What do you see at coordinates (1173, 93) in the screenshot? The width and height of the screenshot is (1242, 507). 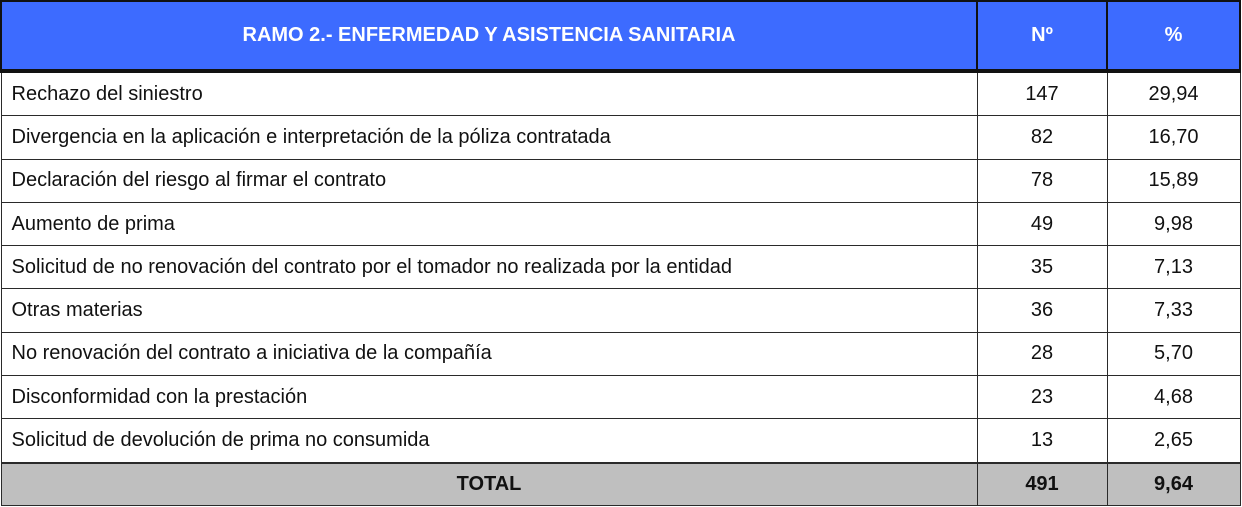 I see `row-percent: 29,94` at bounding box center [1173, 93].